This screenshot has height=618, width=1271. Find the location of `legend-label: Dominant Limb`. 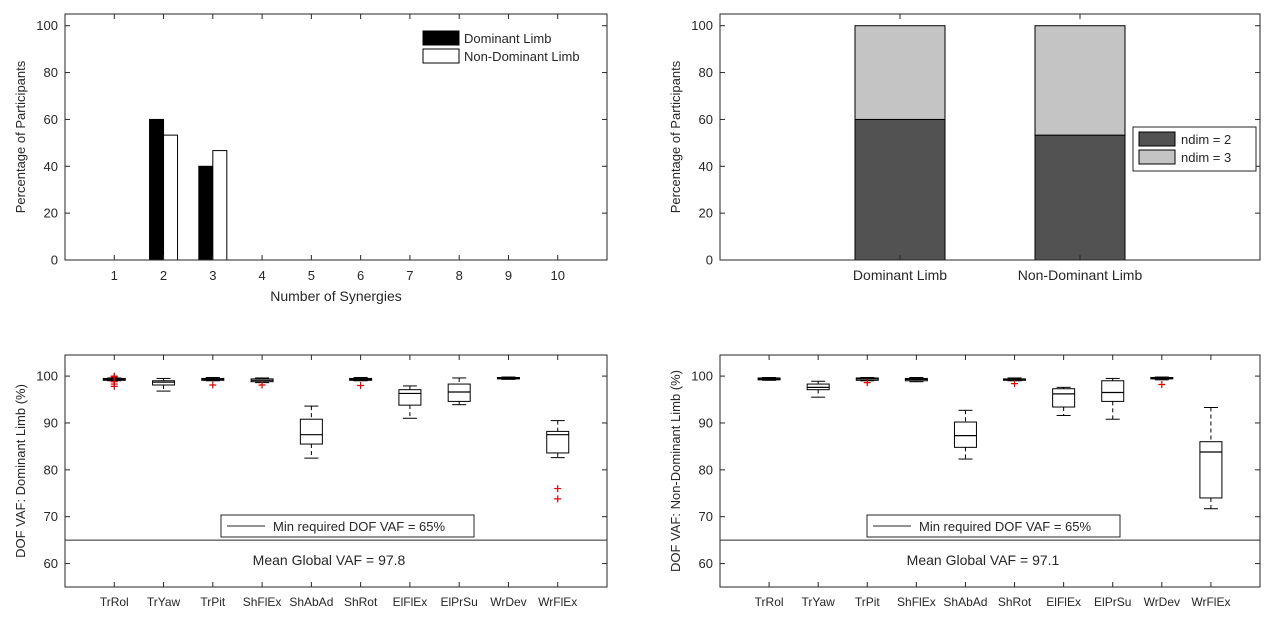

legend-label: Dominant Limb is located at coordinates (507, 38).